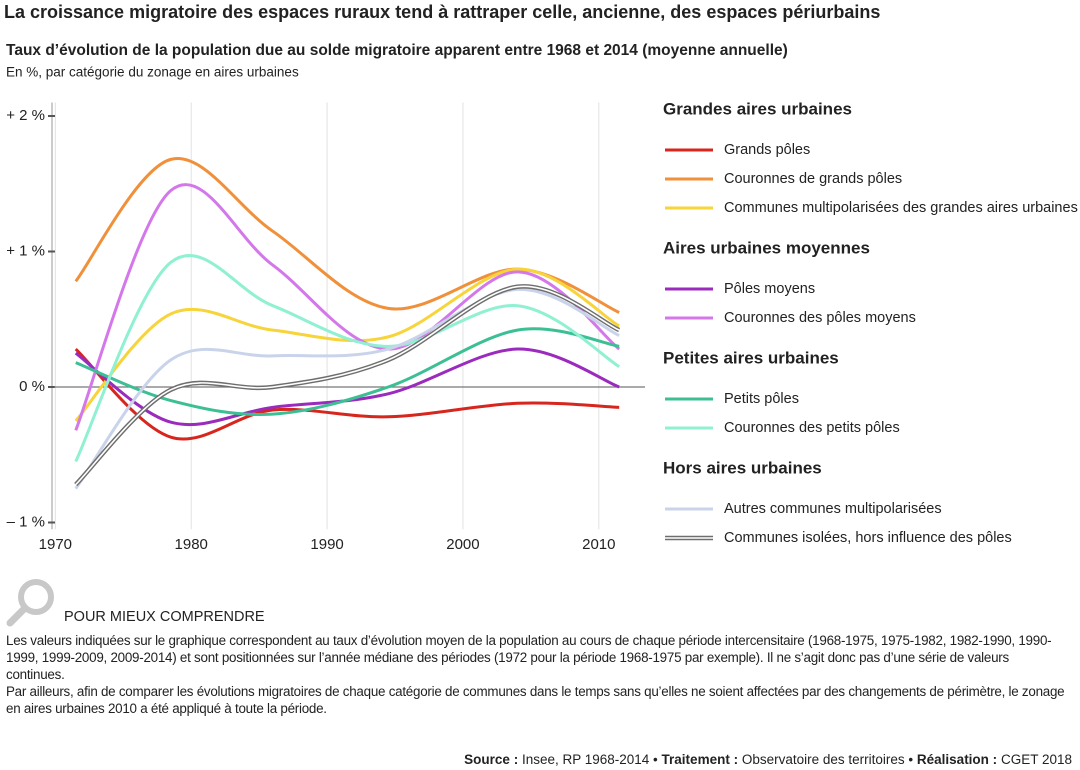 This screenshot has height=770, width=1080. I want to click on magnifier-icon, so click(30, 603).